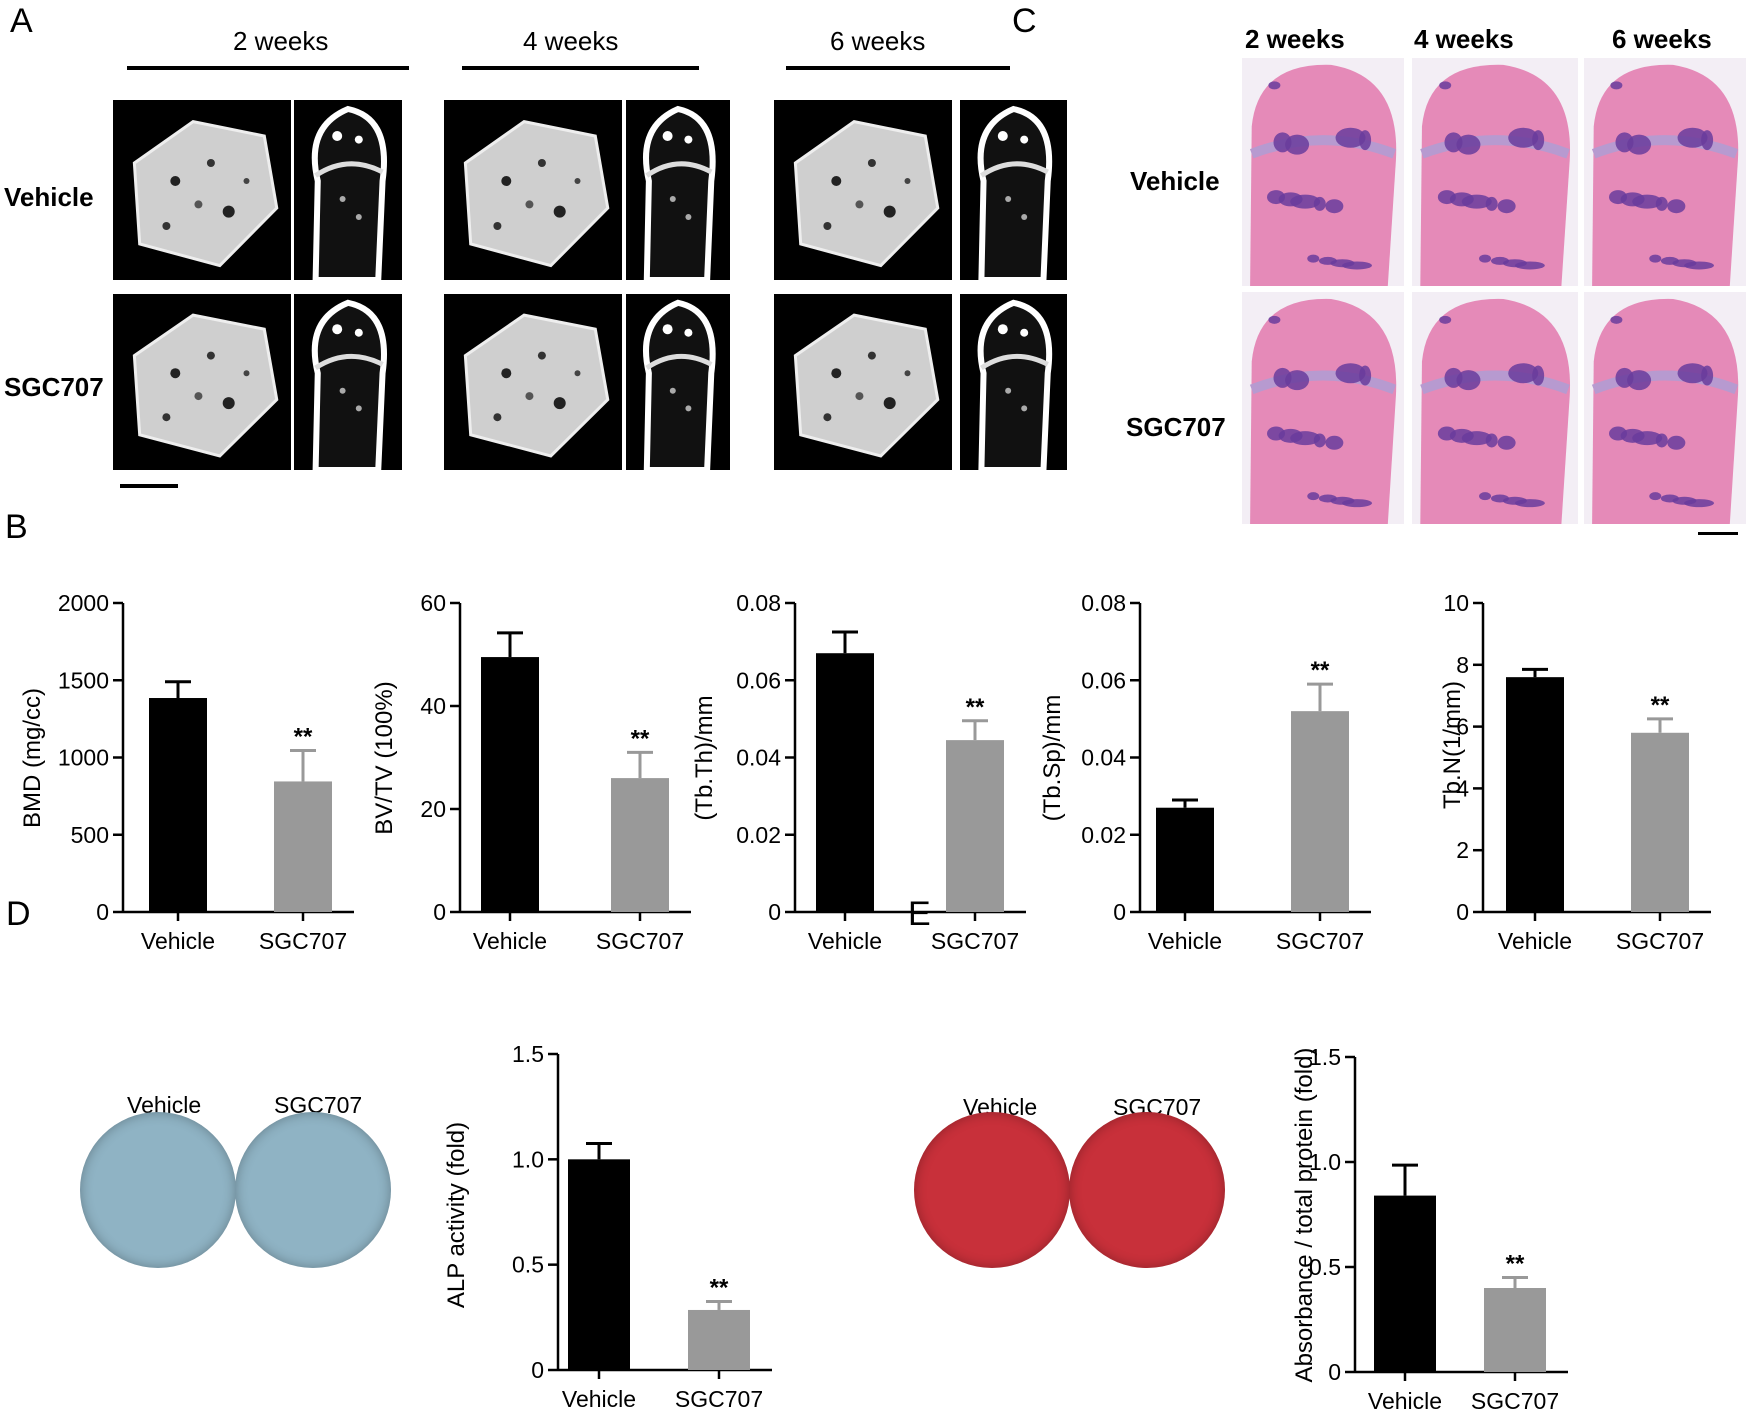 This screenshot has height=1421, width=1746. Describe the element at coordinates (580, 68) in the screenshot. I see `panel-a-group-line-4w` at that location.